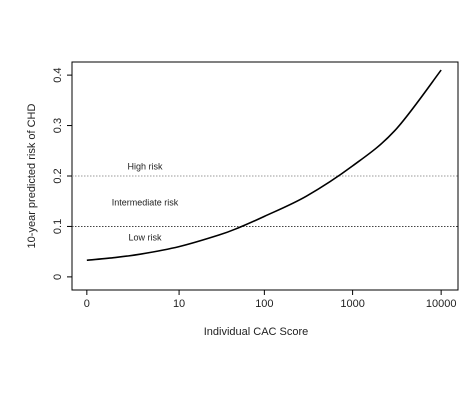 The width and height of the screenshot is (474, 397). I want to click on x-tick-label: 1000, so click(352, 304).